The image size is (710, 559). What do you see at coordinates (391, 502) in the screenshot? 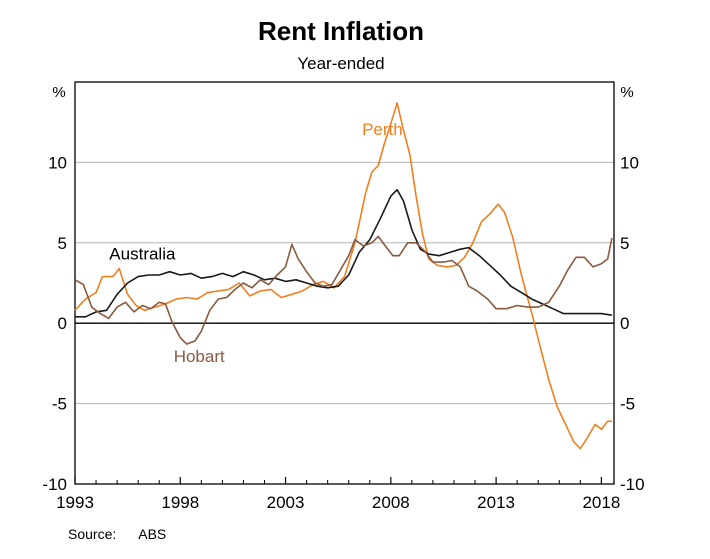
I see `x-tick-label: 2008` at bounding box center [391, 502].